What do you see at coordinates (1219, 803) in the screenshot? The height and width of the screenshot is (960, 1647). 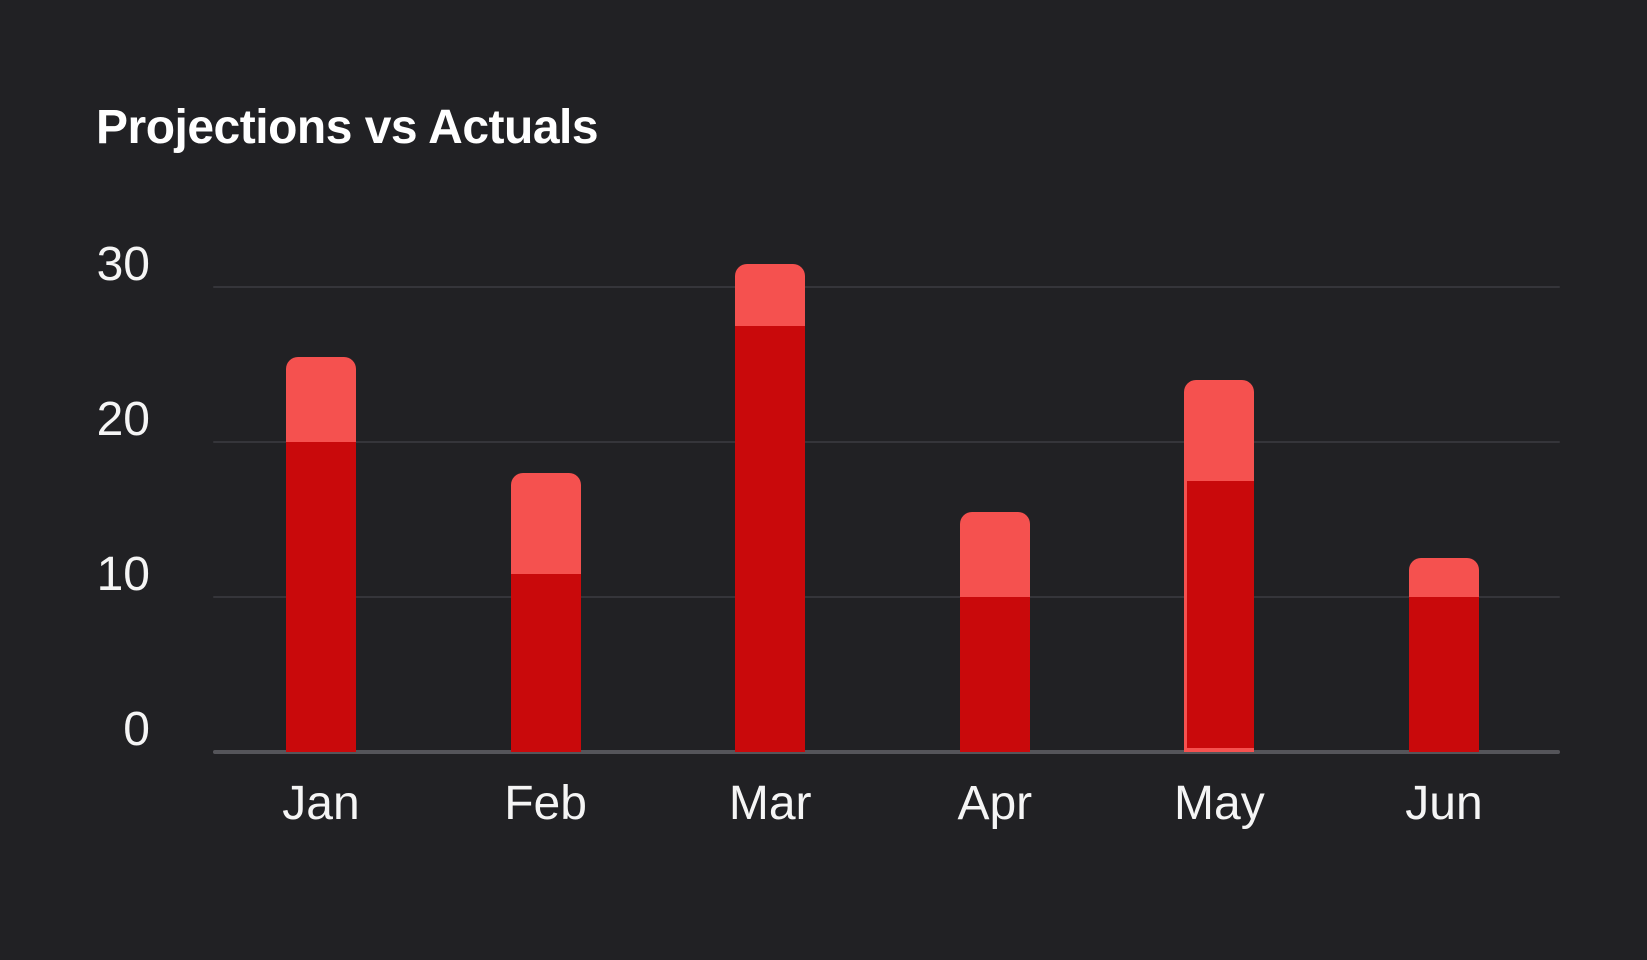 I see `x-tick-label-may: May` at bounding box center [1219, 803].